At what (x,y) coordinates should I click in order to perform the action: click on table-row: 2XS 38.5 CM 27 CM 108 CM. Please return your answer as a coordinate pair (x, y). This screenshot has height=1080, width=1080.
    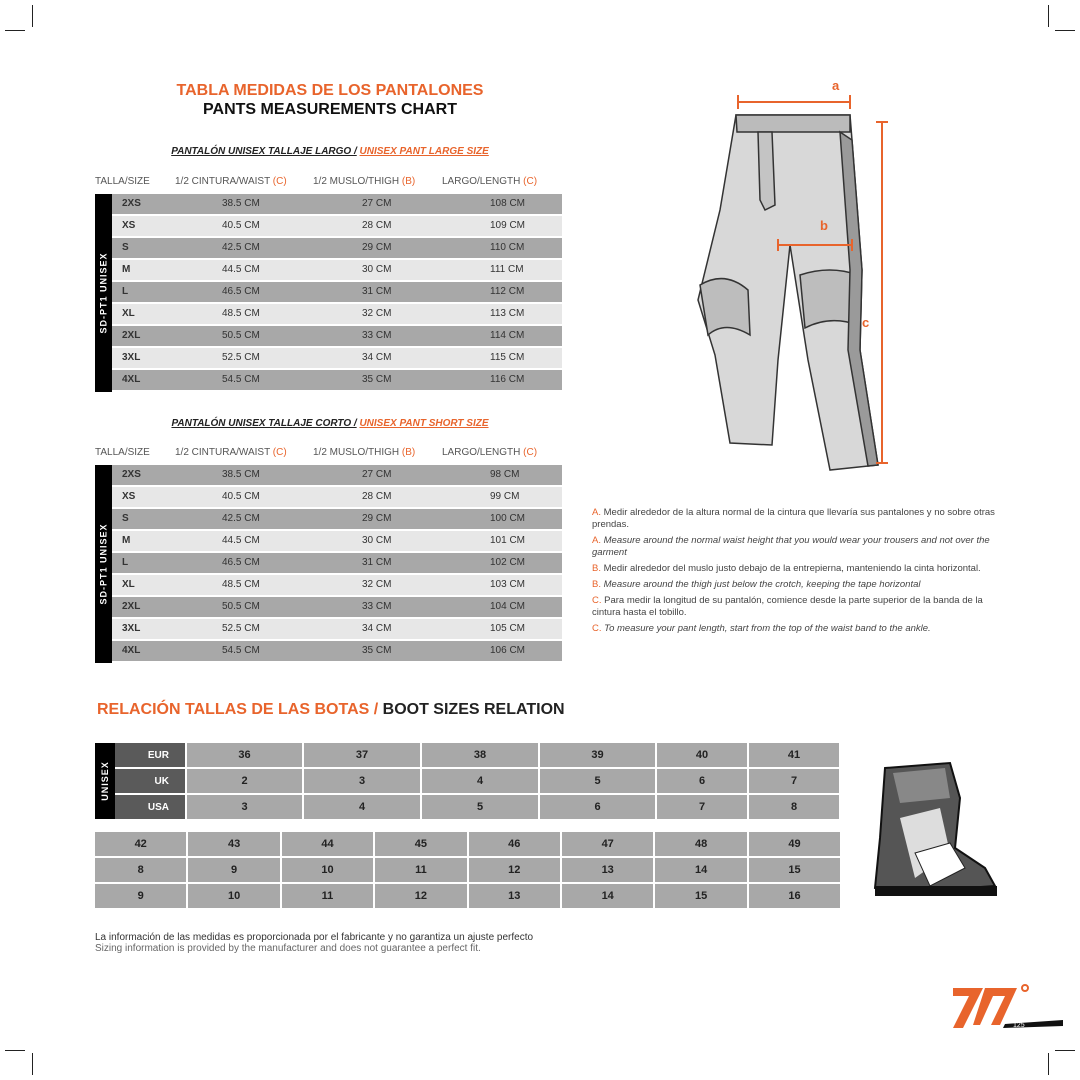
    Looking at the image, I should click on (337, 204).